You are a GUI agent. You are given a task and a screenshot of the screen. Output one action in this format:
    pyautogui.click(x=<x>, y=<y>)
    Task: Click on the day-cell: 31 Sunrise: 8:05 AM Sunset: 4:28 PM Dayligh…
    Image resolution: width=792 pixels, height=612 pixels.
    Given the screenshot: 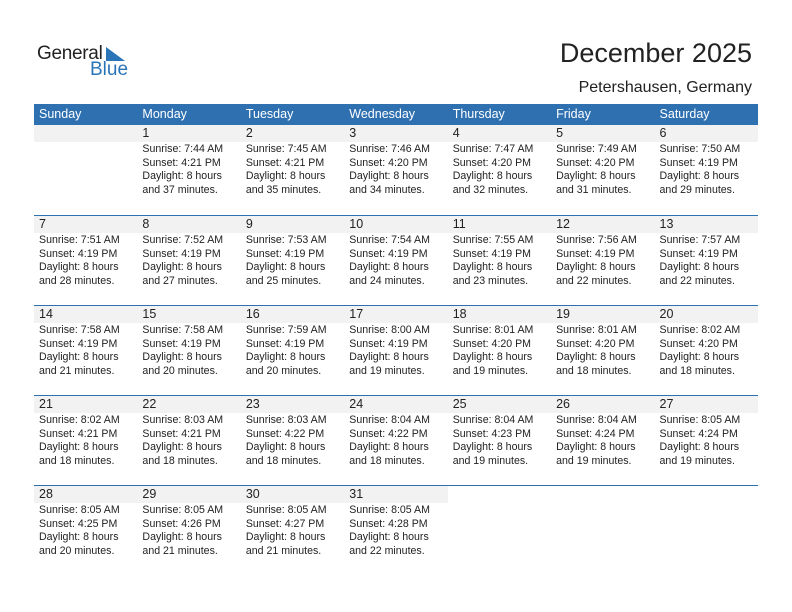 What is the action you would take?
    pyautogui.click(x=396, y=530)
    